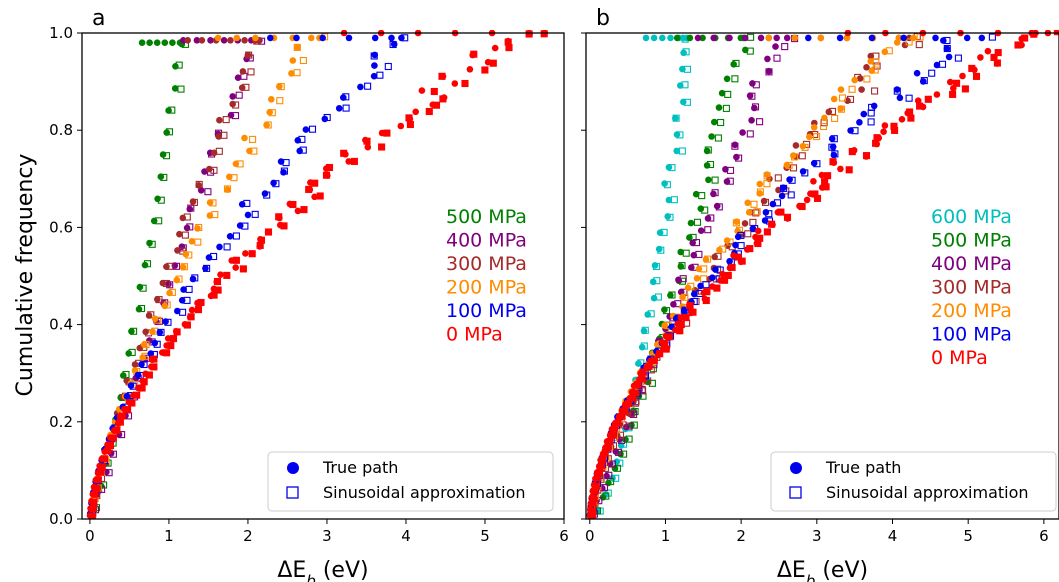  Describe the element at coordinates (140, 275) in the screenshot. I see `series-500-mpa` at that location.